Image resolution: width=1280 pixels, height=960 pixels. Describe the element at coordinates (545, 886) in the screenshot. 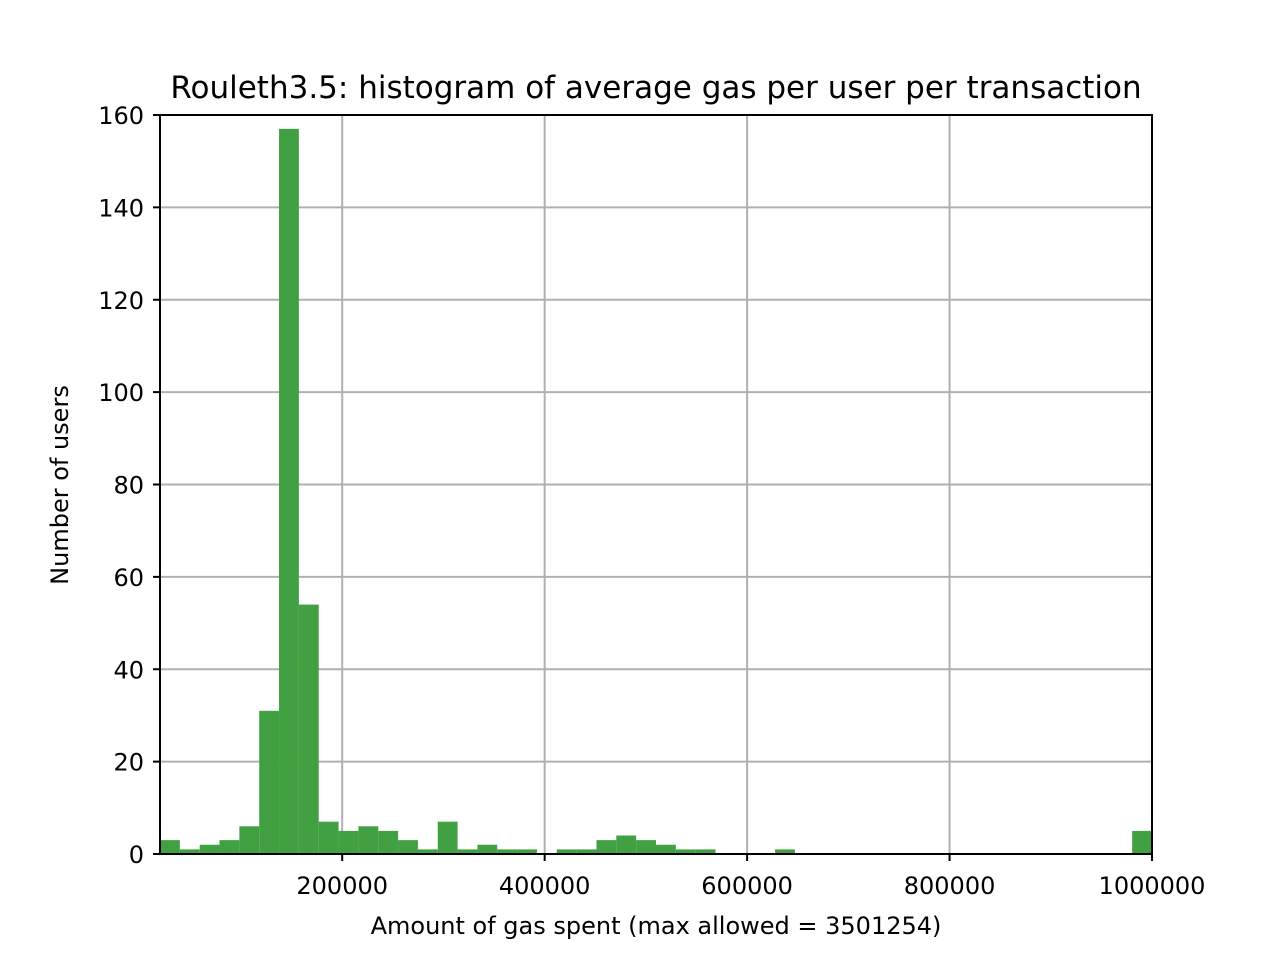

I see `x-tick-label: 400000` at that location.